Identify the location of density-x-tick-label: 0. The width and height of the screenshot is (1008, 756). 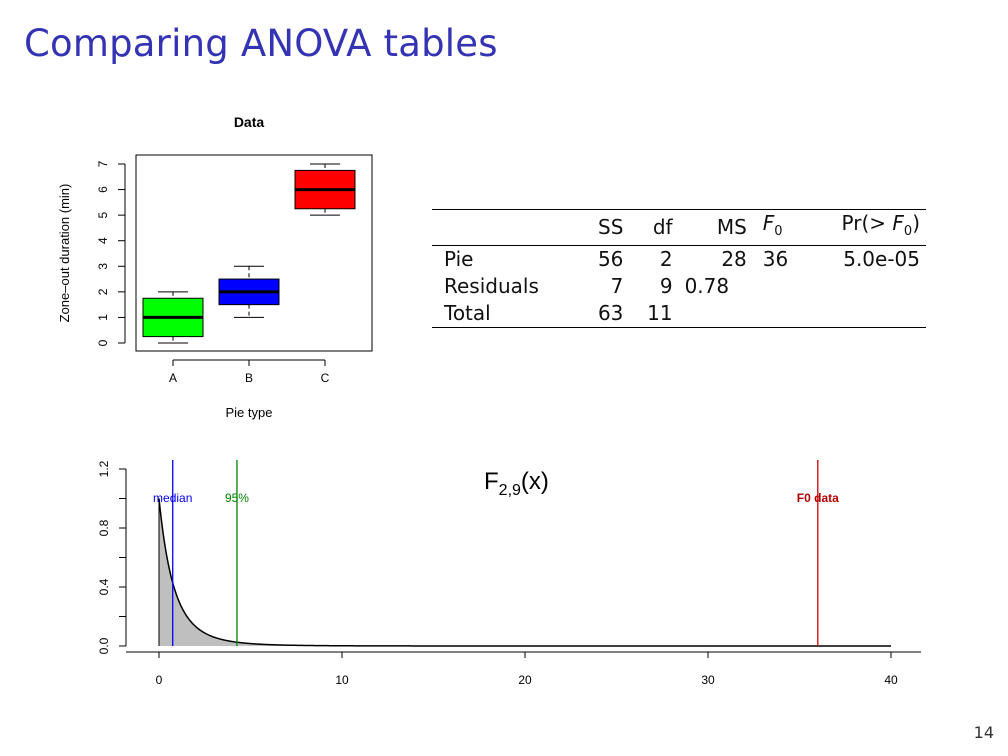
(159, 680).